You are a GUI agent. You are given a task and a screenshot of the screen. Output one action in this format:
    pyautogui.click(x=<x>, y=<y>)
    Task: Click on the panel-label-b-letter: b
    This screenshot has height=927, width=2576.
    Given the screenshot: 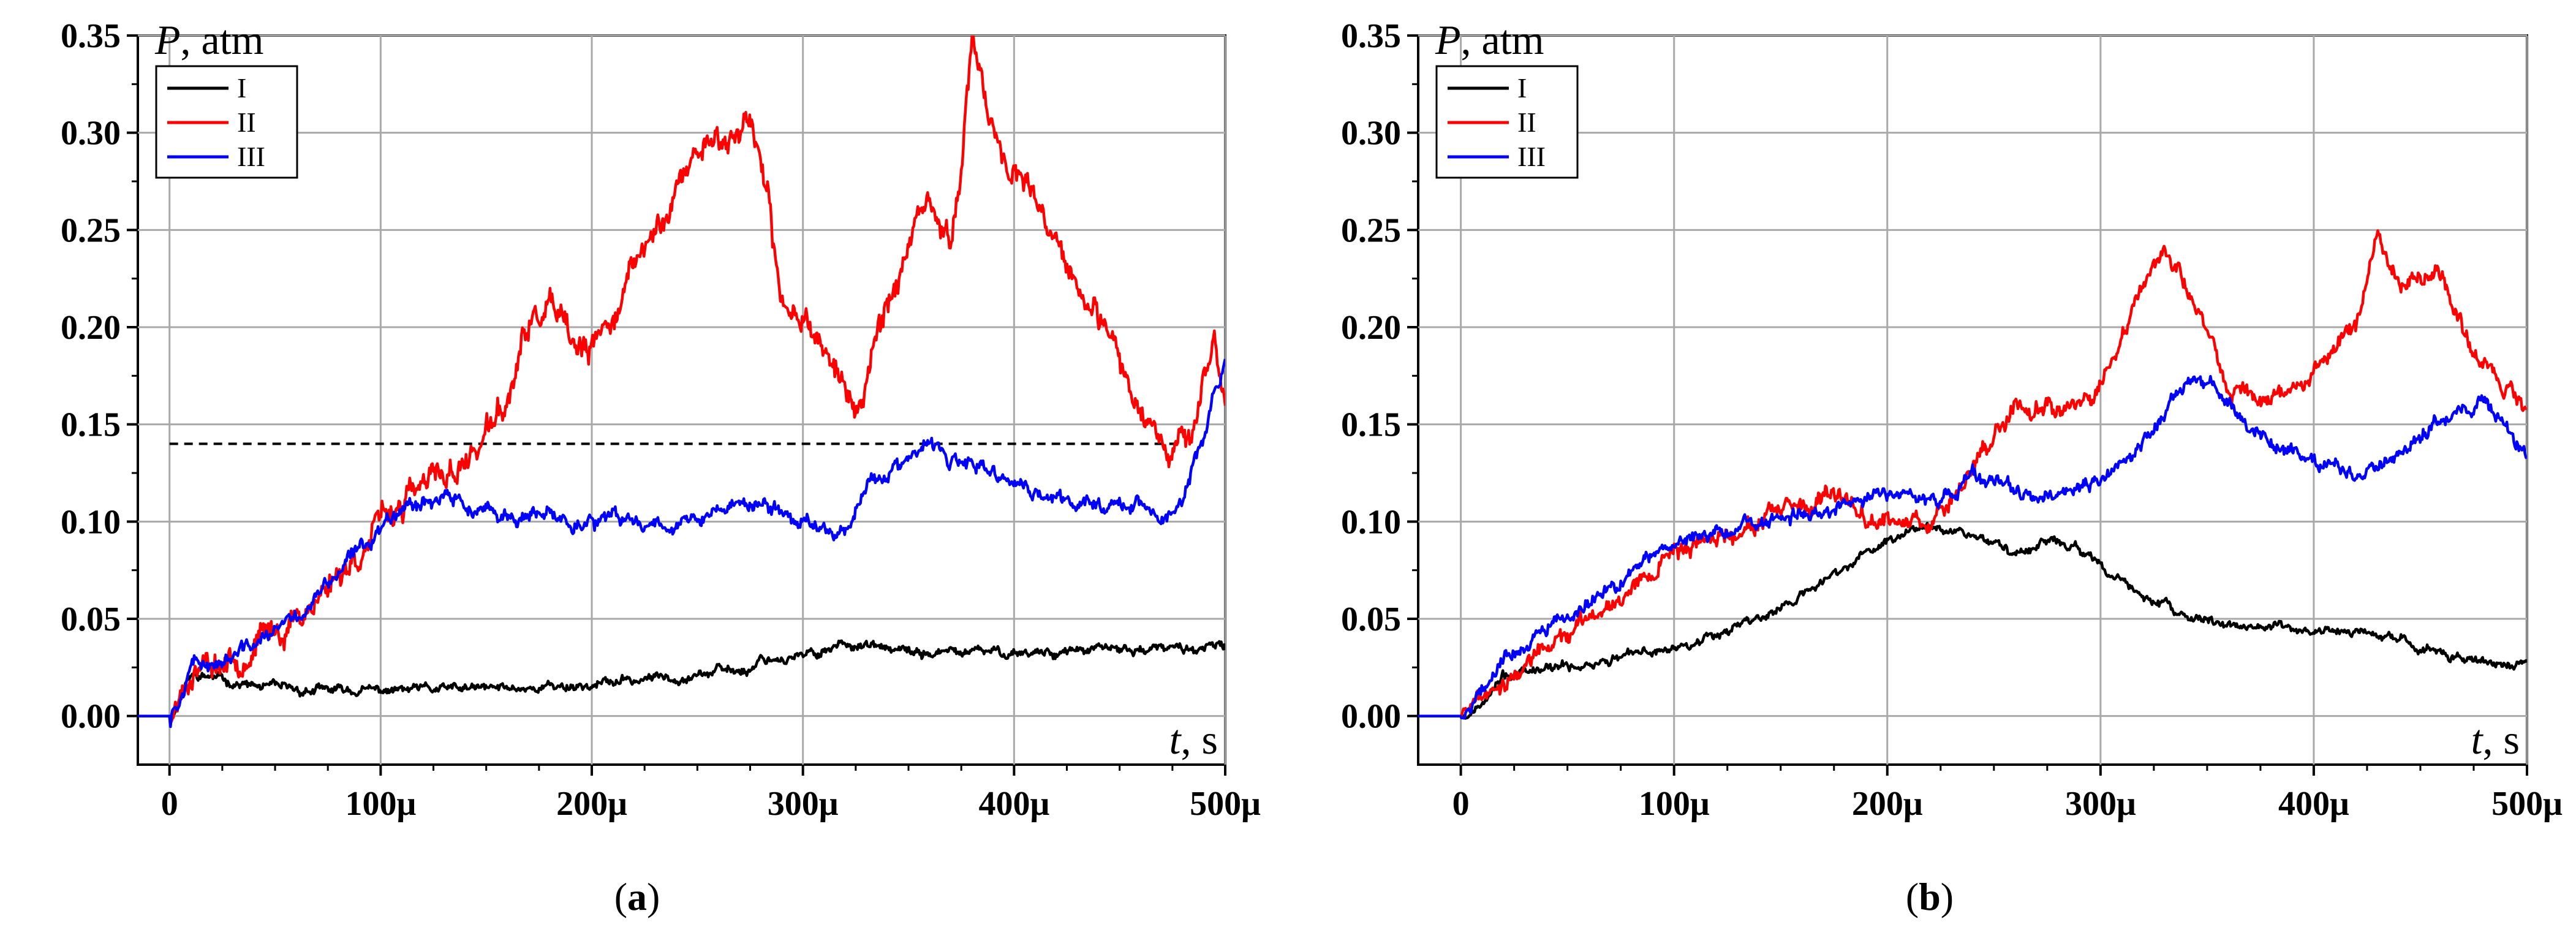 What is the action you would take?
    pyautogui.click(x=1930, y=896)
    